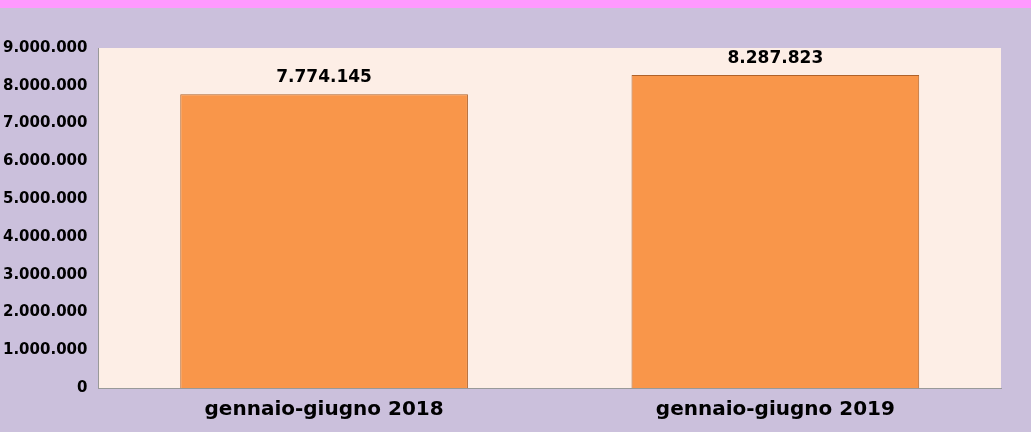 This screenshot has height=432, width=1031. I want to click on y-tick-label: 7.000.000, so click(45, 122).